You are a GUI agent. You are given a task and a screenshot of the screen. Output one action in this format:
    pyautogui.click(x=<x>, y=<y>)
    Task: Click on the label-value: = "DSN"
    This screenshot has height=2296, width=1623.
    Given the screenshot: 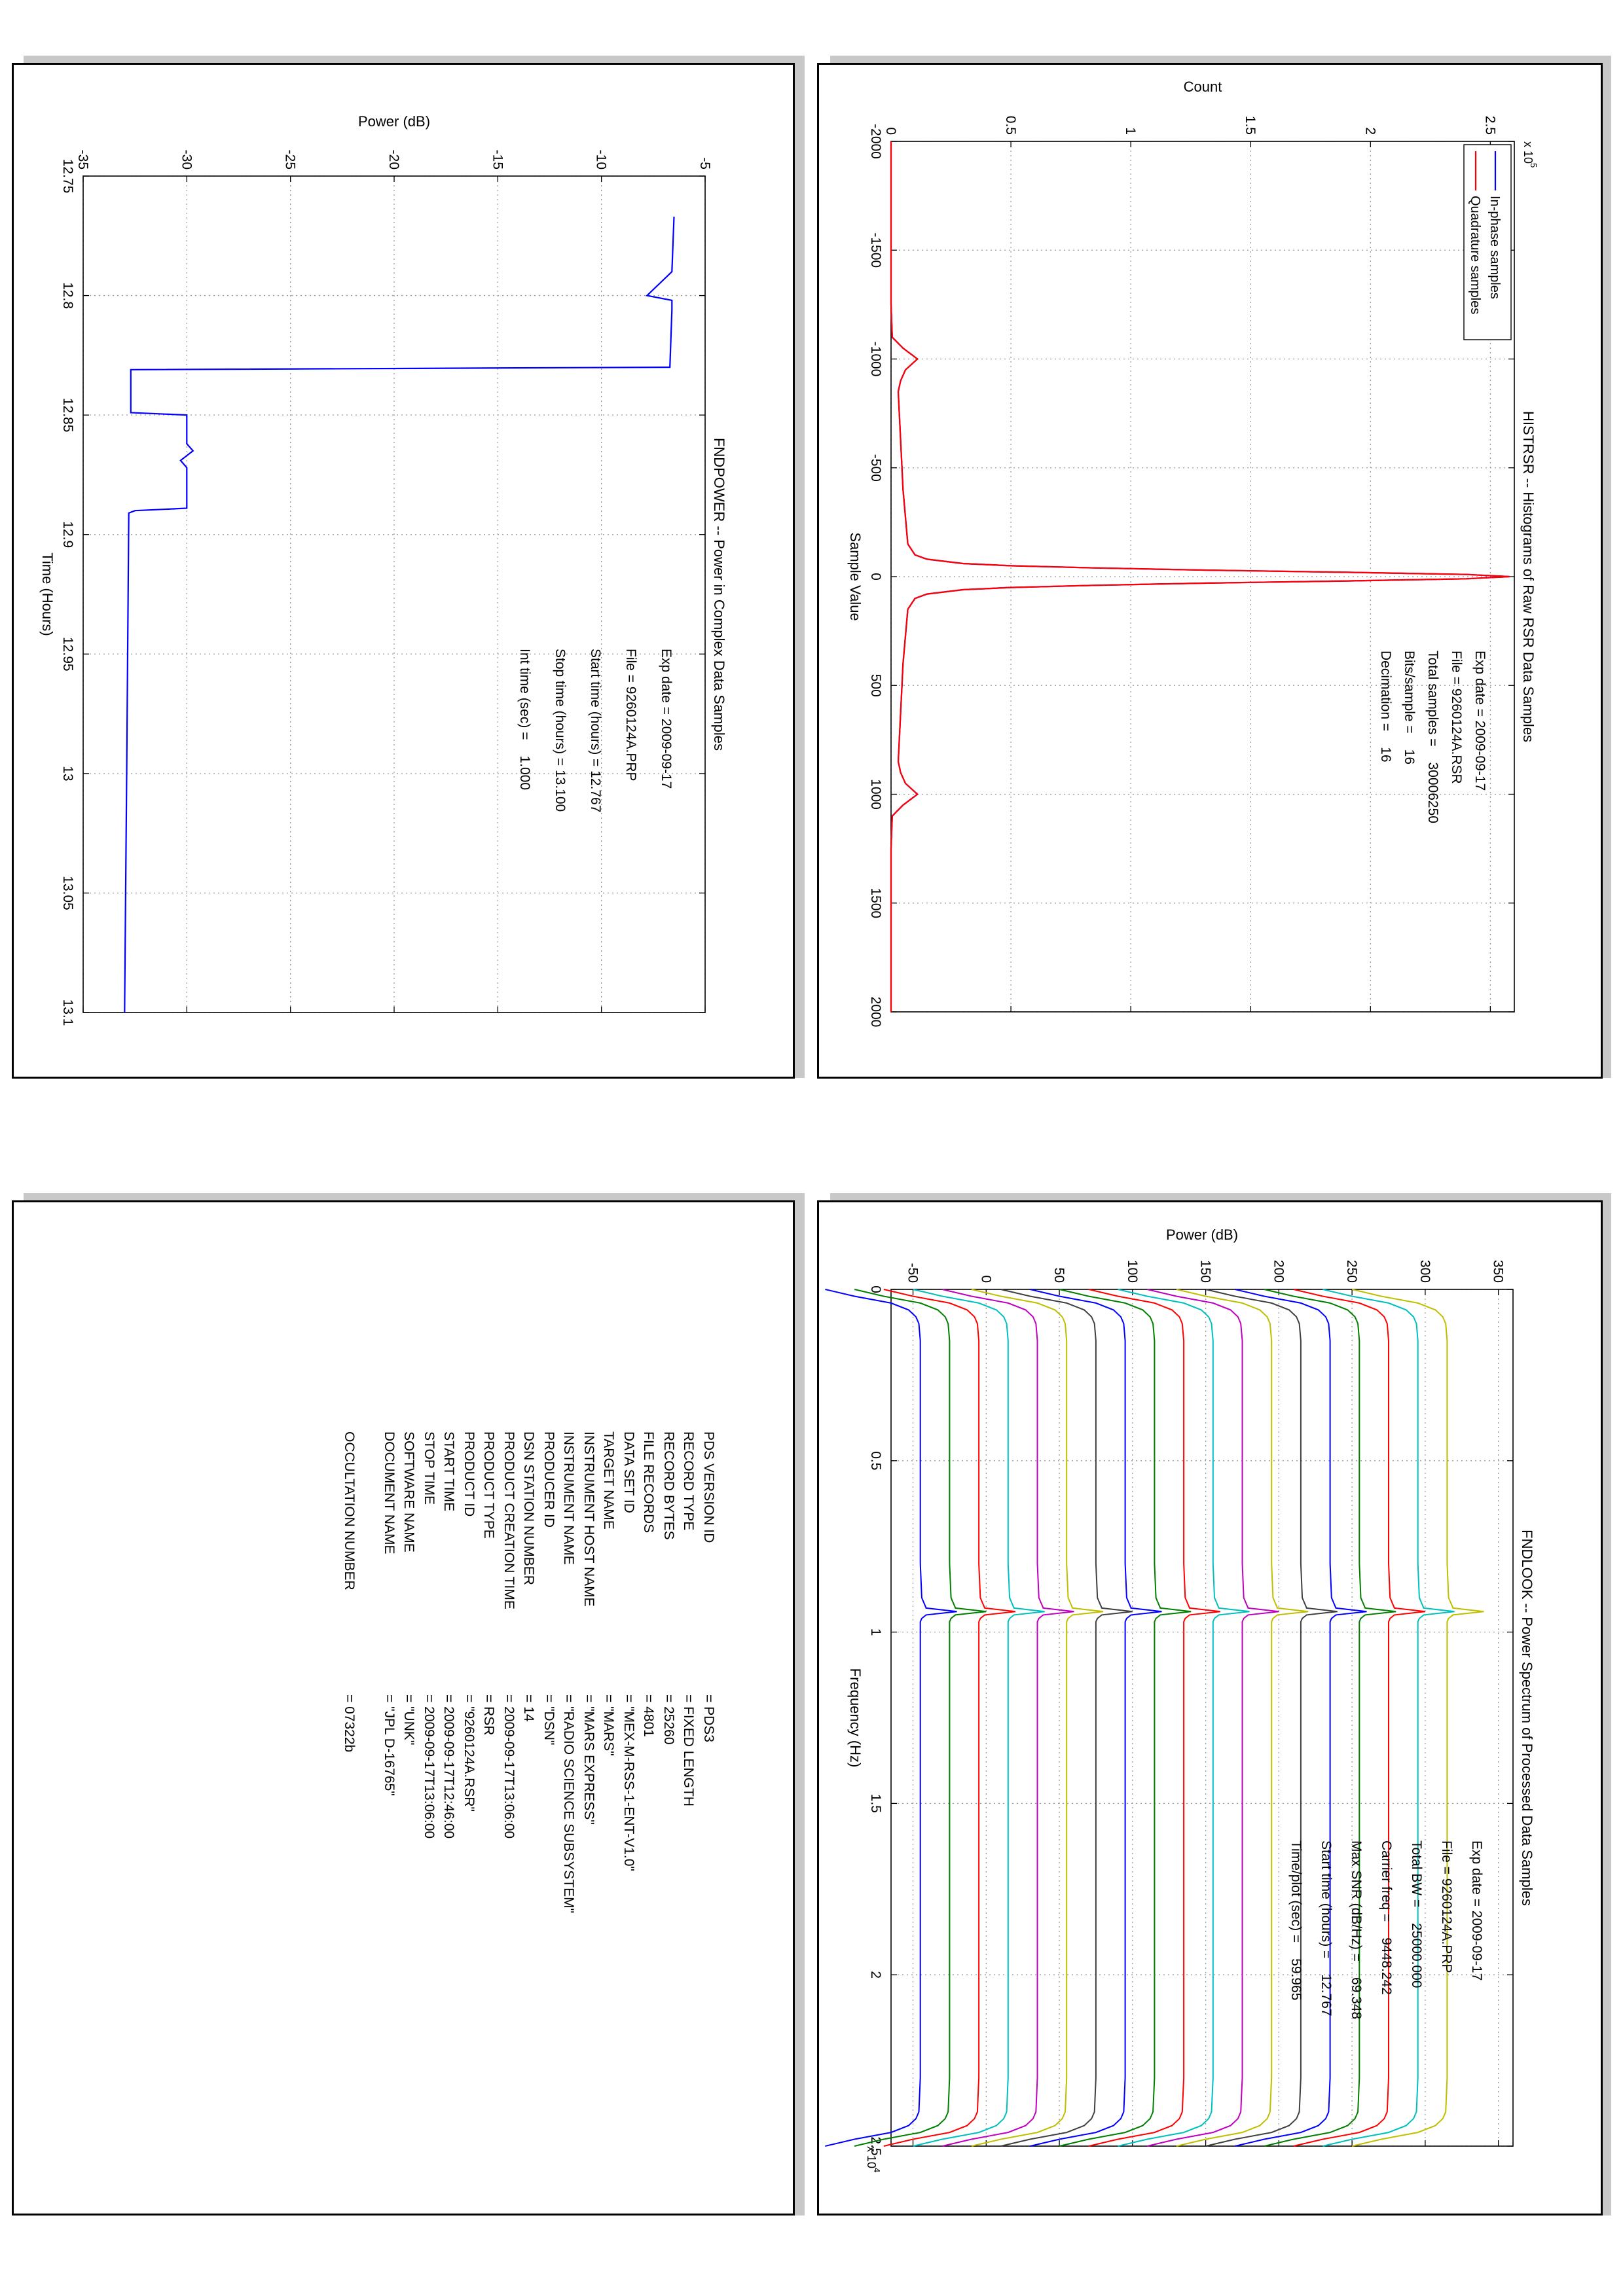 What is the action you would take?
    pyautogui.click(x=548, y=1720)
    